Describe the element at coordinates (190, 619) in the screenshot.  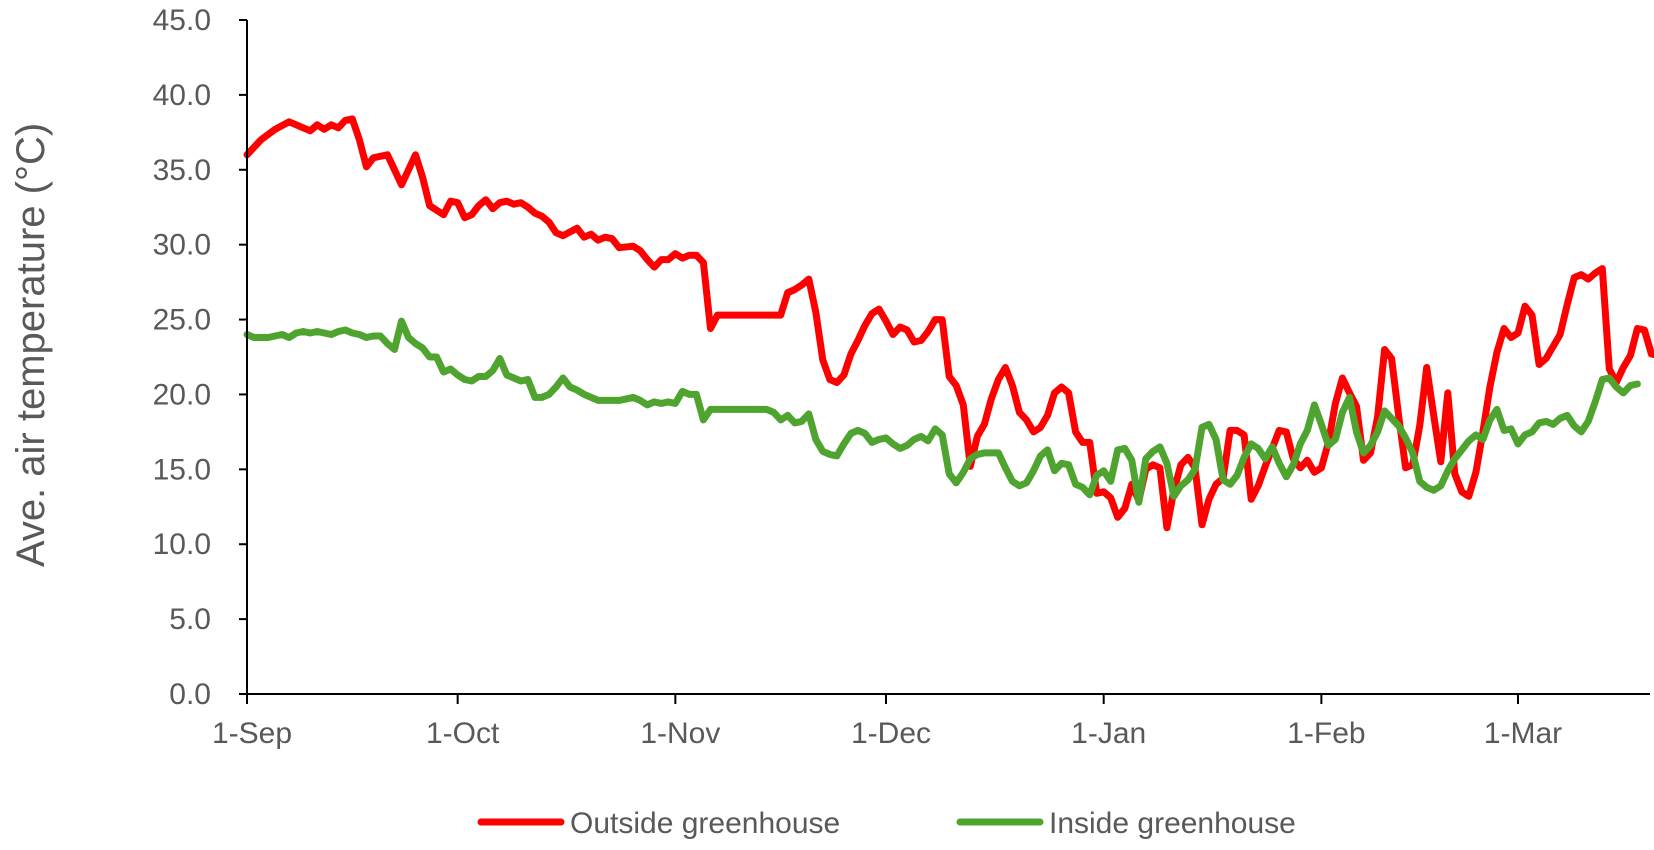
I see `y-tick-label: 5.0` at that location.